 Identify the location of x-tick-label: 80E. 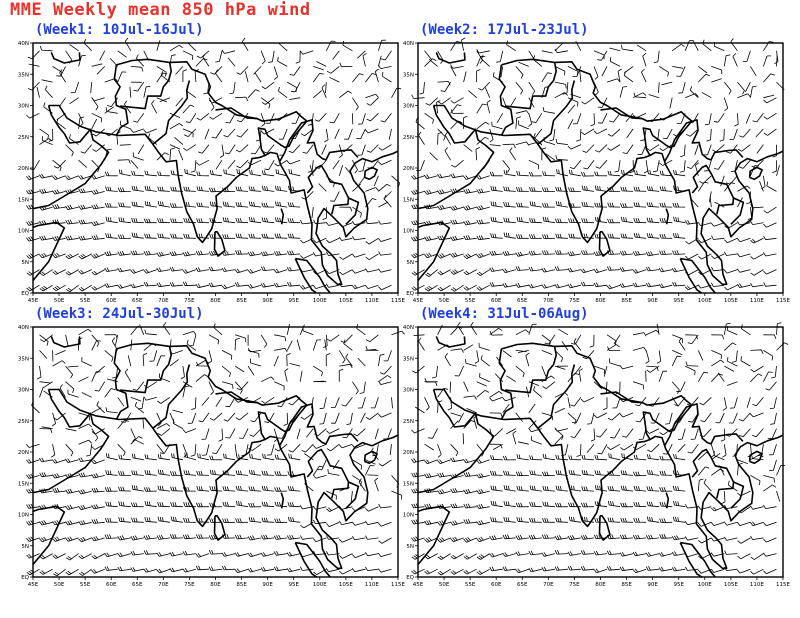
(600, 585).